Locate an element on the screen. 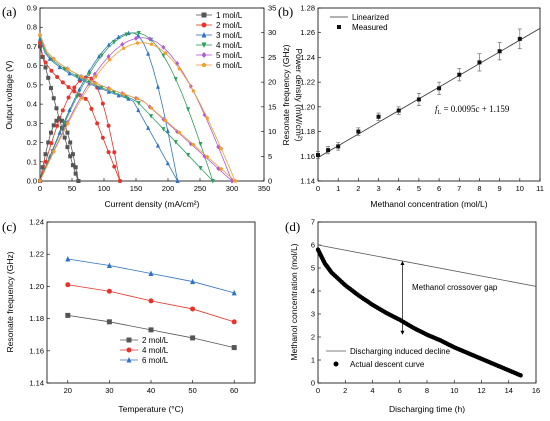 The image size is (550, 421). y-tick-label: 1.18 is located at coordinates (36, 318).